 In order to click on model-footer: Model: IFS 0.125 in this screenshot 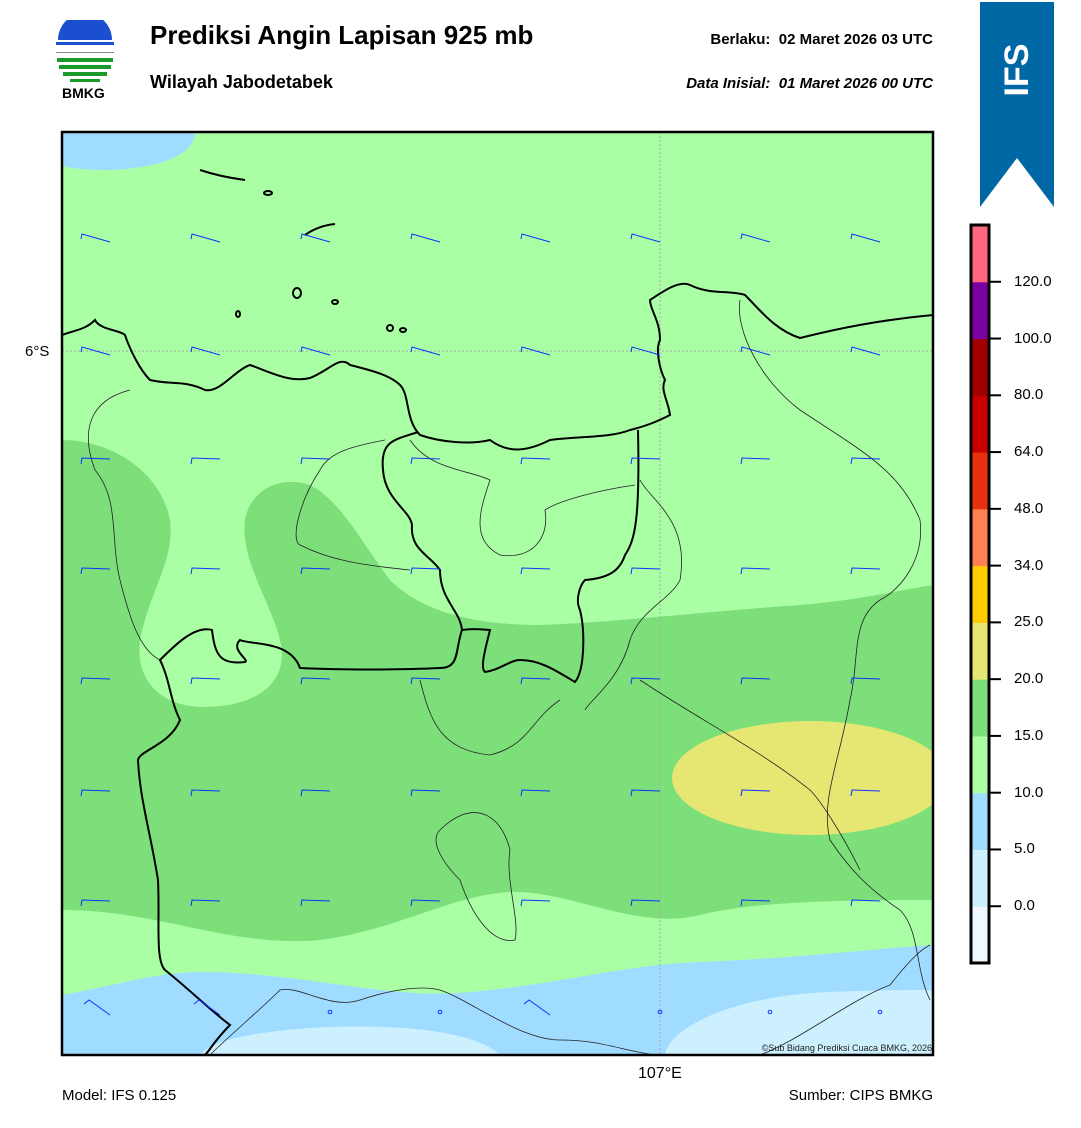, I will do `click(119, 1095)`.